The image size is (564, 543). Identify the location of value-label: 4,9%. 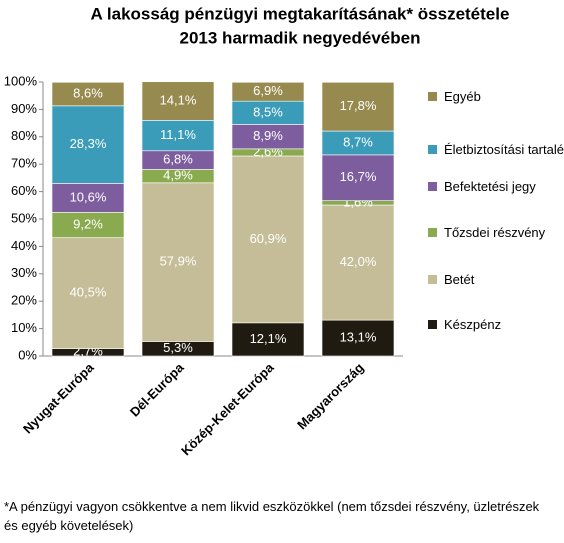
(178, 175).